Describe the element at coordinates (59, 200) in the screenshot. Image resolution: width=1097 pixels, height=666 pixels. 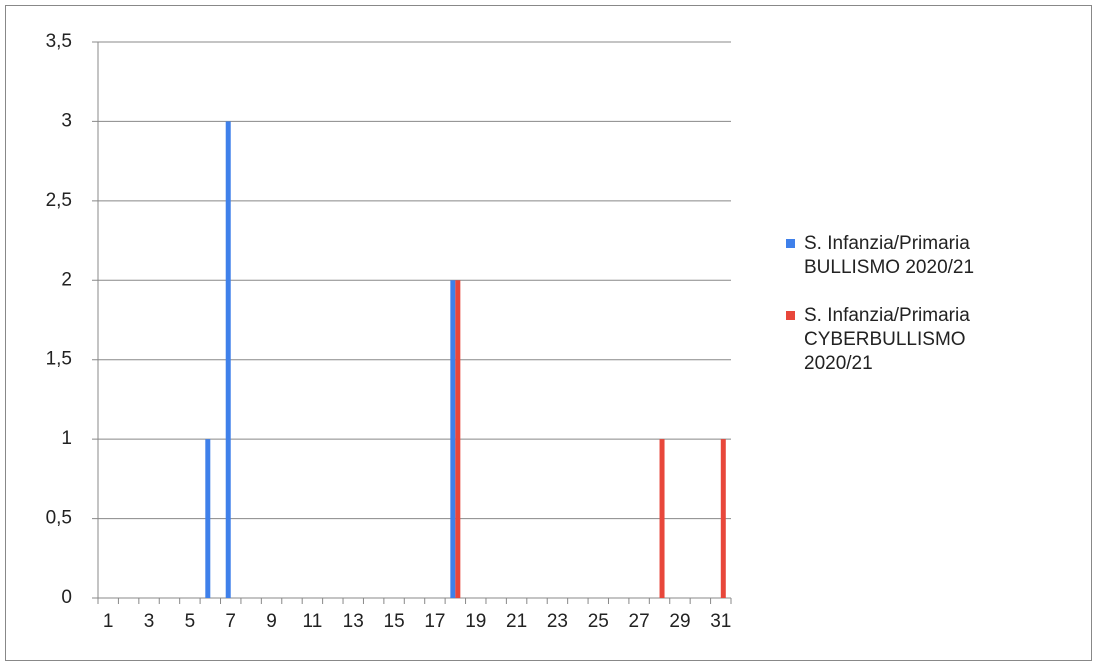
I see `y-tick-label: 2,5` at that location.